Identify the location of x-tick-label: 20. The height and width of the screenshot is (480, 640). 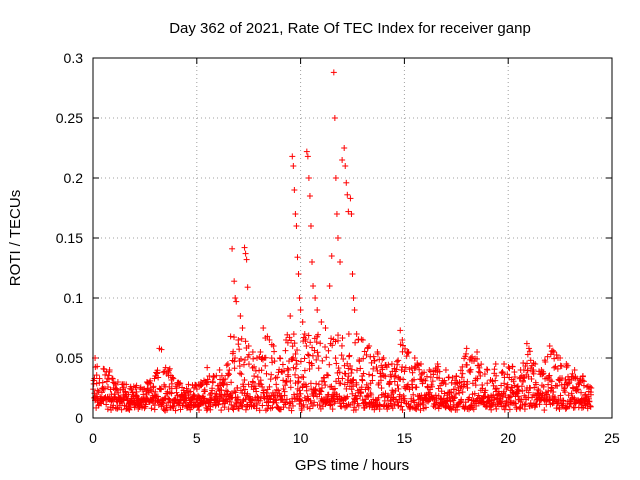
(508, 438).